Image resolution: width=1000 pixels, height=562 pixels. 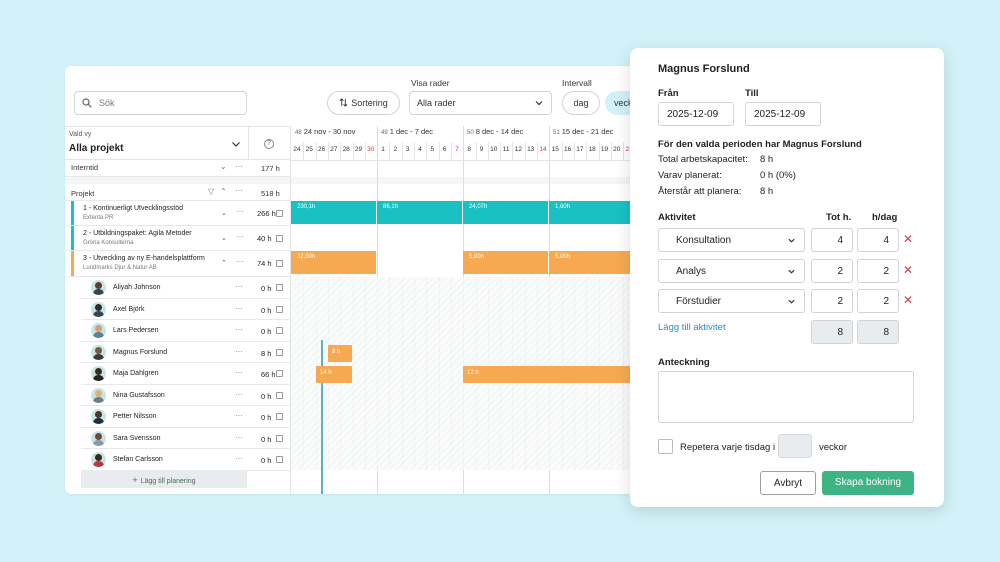 I want to click on perday-column-header: h/dag, so click(x=885, y=217).